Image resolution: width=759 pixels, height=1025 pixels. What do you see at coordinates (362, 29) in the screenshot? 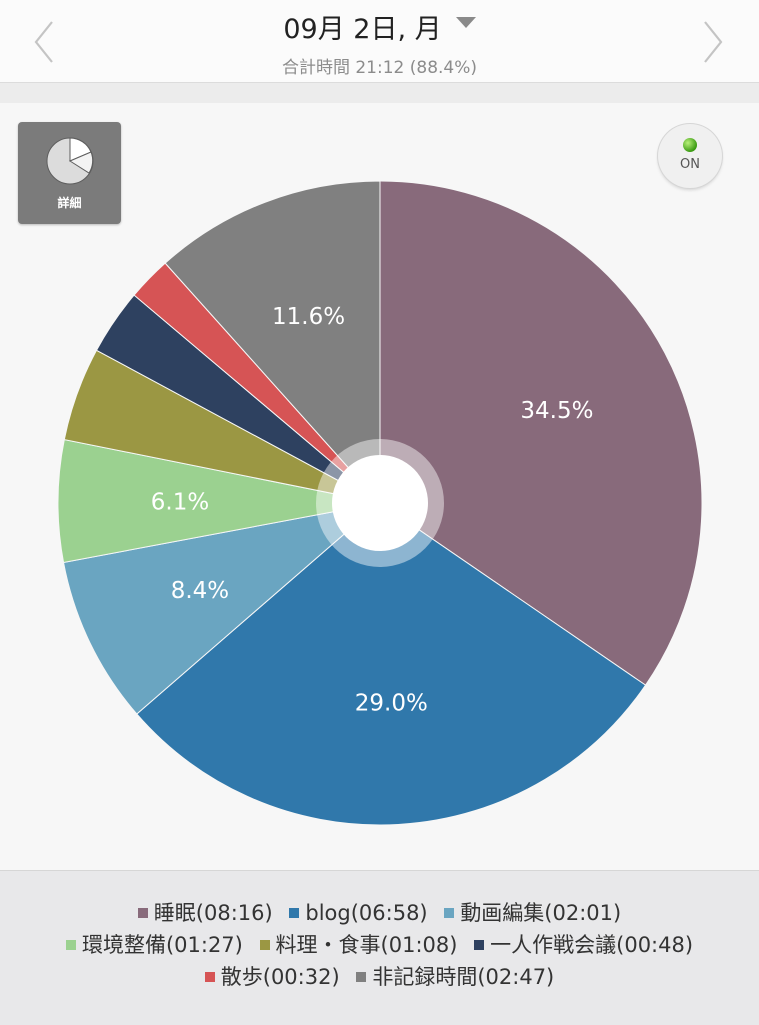
I see `date-title: 09月 2日, 月` at bounding box center [362, 29].